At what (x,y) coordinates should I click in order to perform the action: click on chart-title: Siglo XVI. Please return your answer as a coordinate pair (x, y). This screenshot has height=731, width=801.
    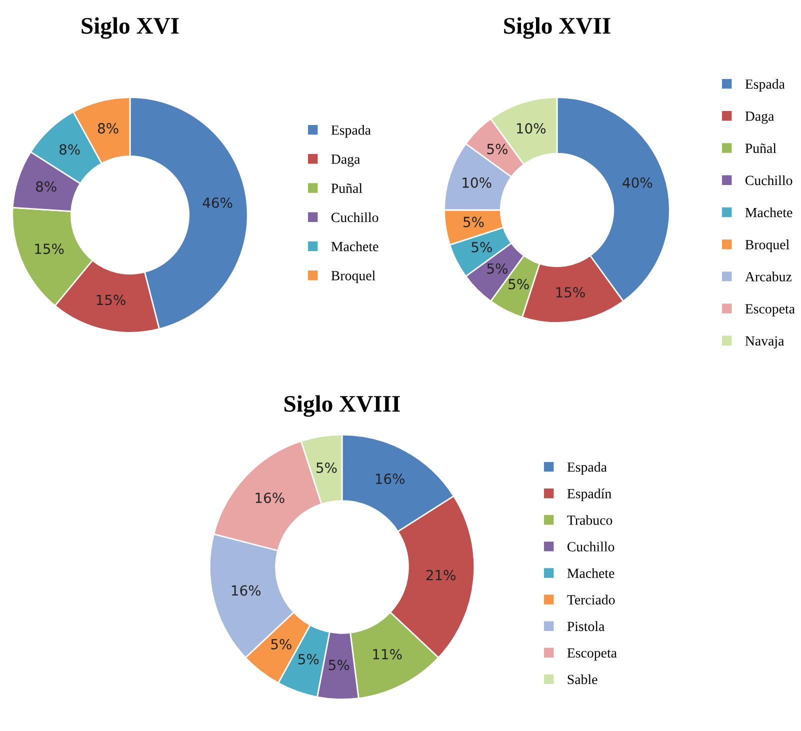
    Looking at the image, I should click on (130, 28).